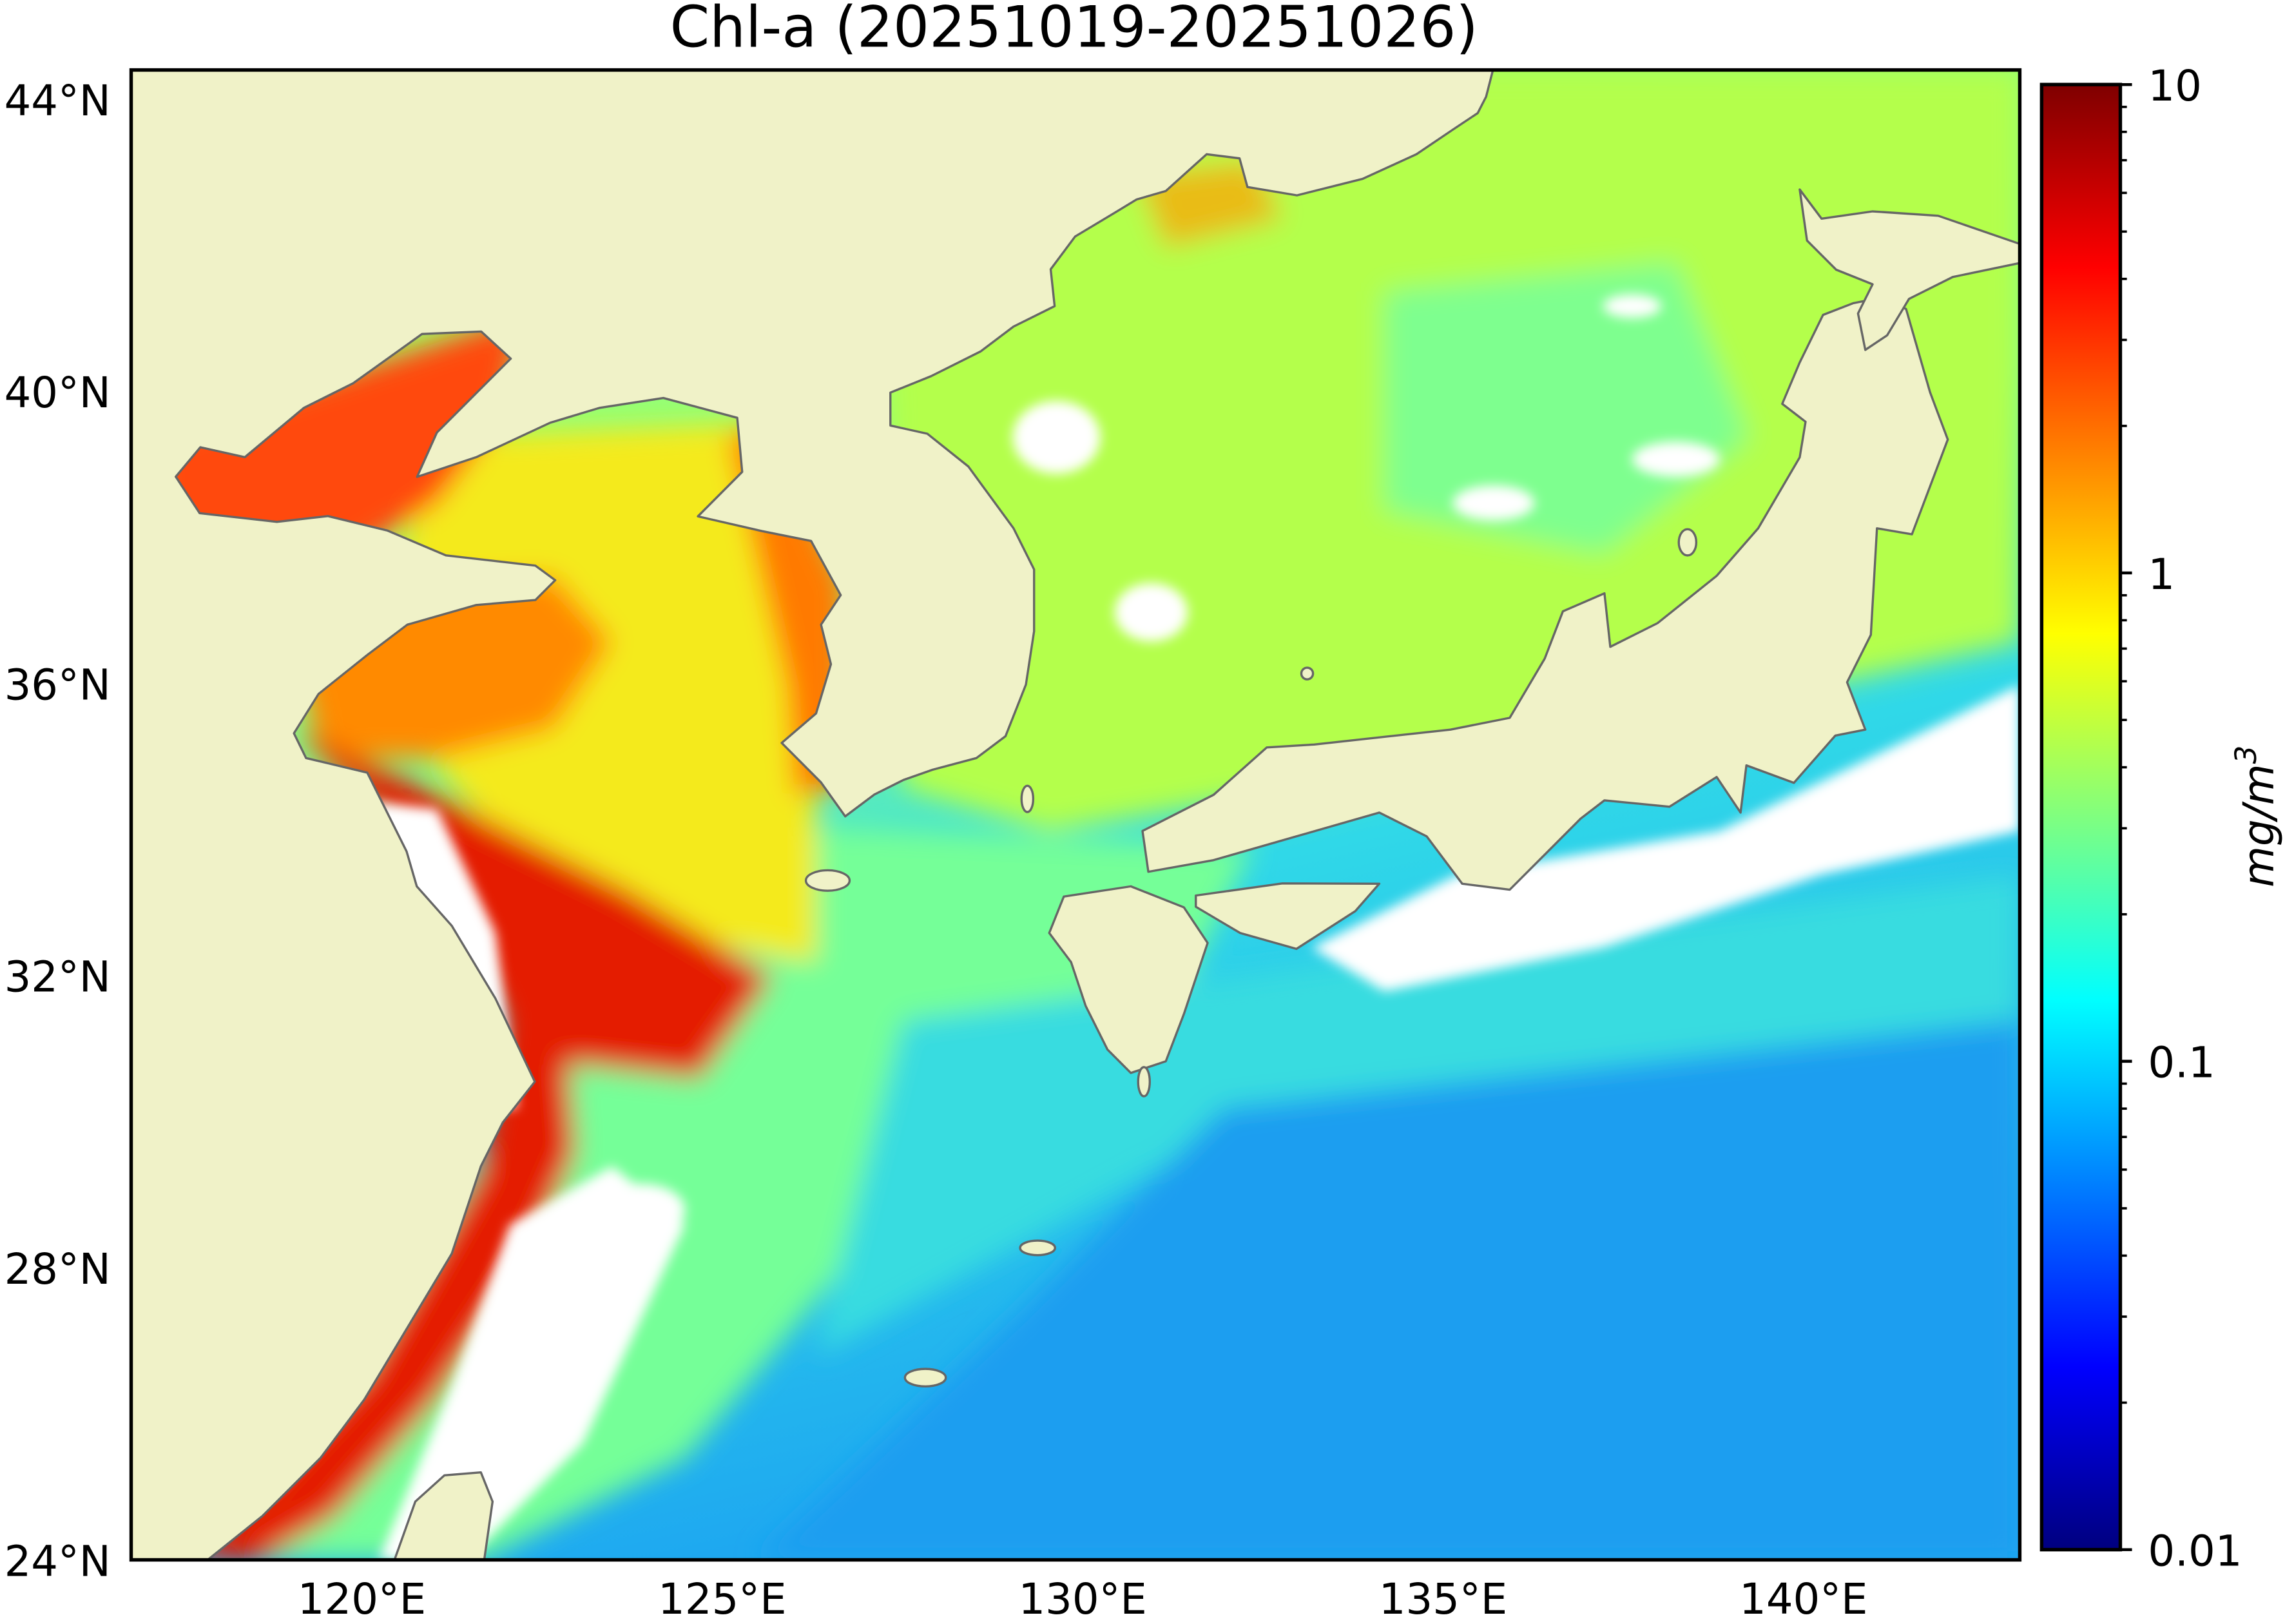 The width and height of the screenshot is (2285, 1624). I want to click on colorbar-label: mg/m3, so click(2256, 816).